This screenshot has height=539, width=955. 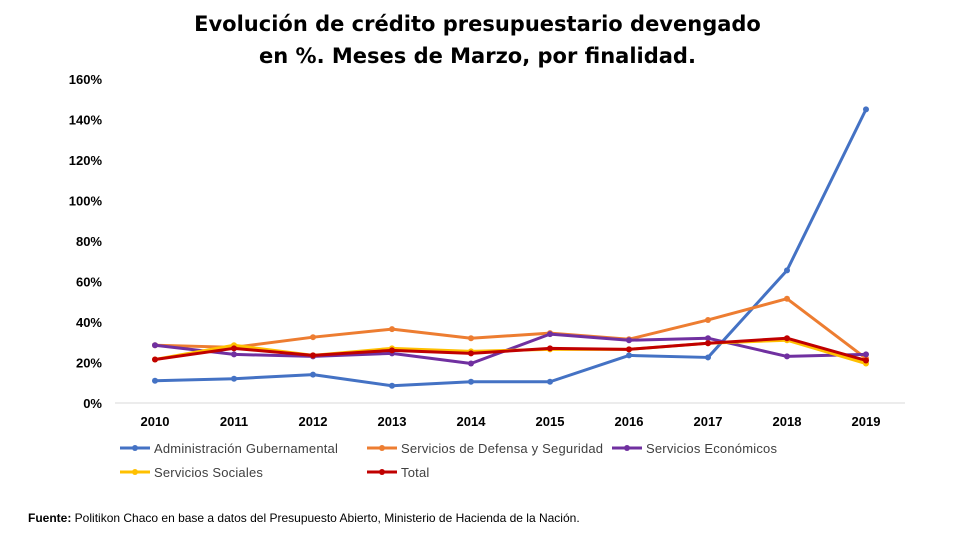 What do you see at coordinates (135, 472) in the screenshot?
I see `legend-swatch-sociales` at bounding box center [135, 472].